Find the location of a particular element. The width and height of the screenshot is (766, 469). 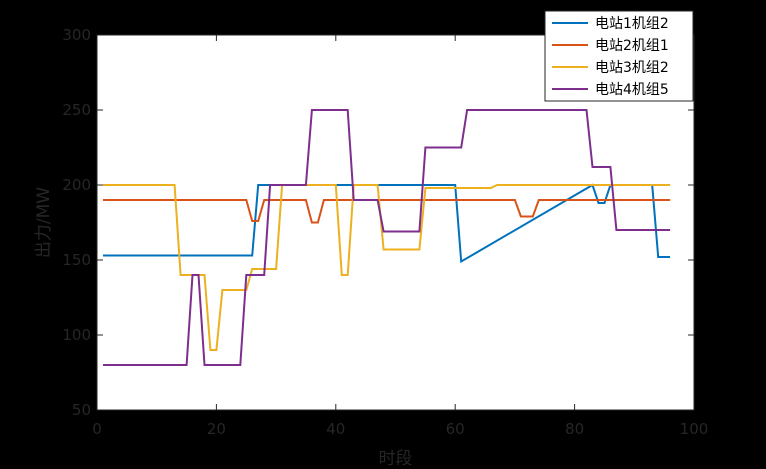

y-axis-label: 出力/MW is located at coordinates (44, 222).